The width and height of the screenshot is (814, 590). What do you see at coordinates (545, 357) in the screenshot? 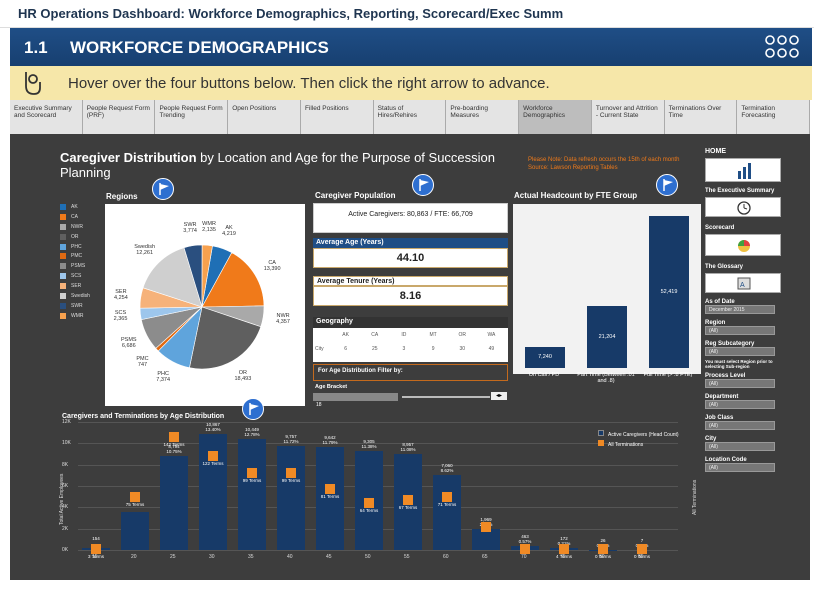
I see `fte-bar-value: 7,240` at bounding box center [545, 357].